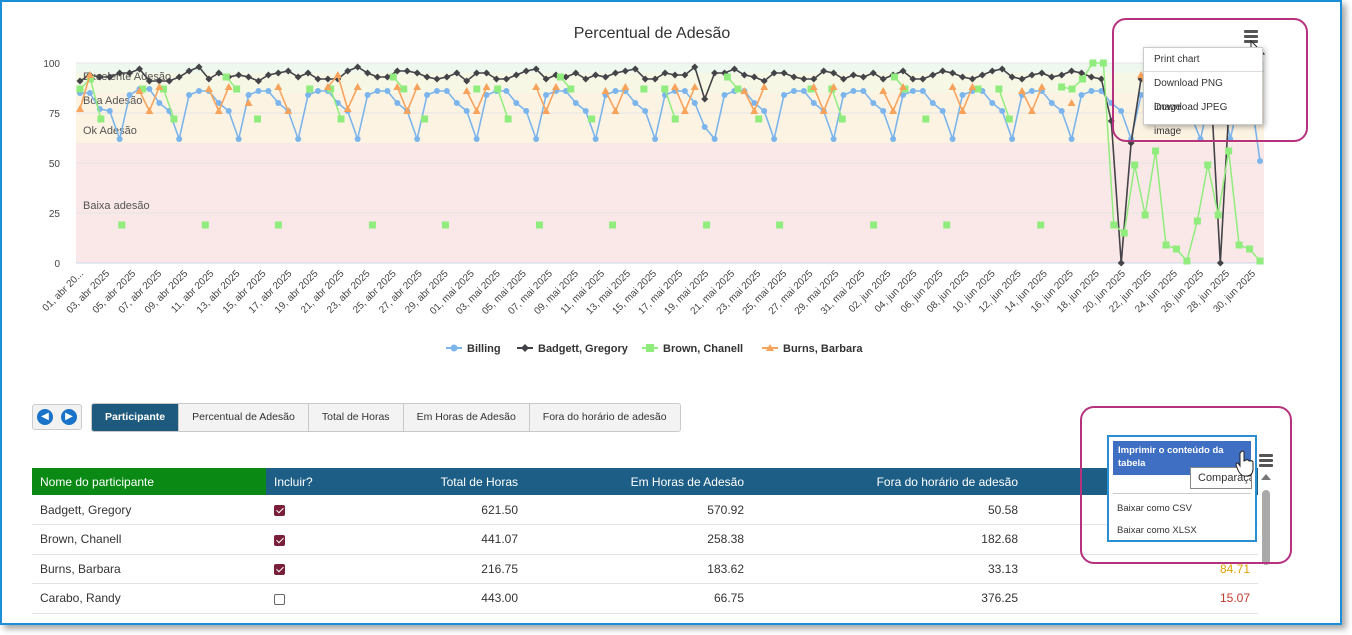 Image resolution: width=1352 pixels, height=635 pixels. I want to click on arrow-right-icon: ▶, so click(69, 417).